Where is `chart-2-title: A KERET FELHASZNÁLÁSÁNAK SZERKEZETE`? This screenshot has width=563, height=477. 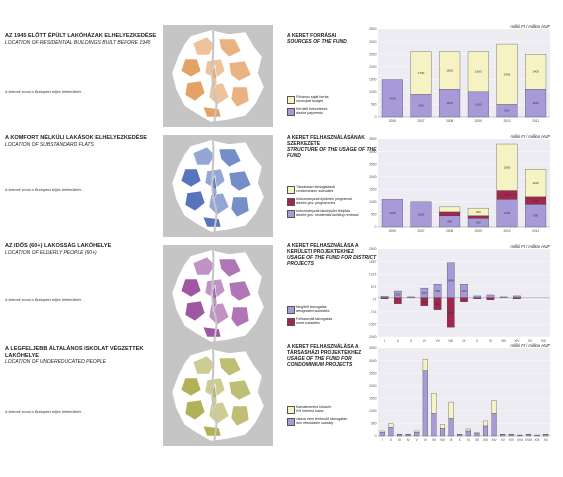
chart-2-title: A KERET FELHASZNÁLÁSÁNAK SZERKEZETE is located at coordinates (326, 141).